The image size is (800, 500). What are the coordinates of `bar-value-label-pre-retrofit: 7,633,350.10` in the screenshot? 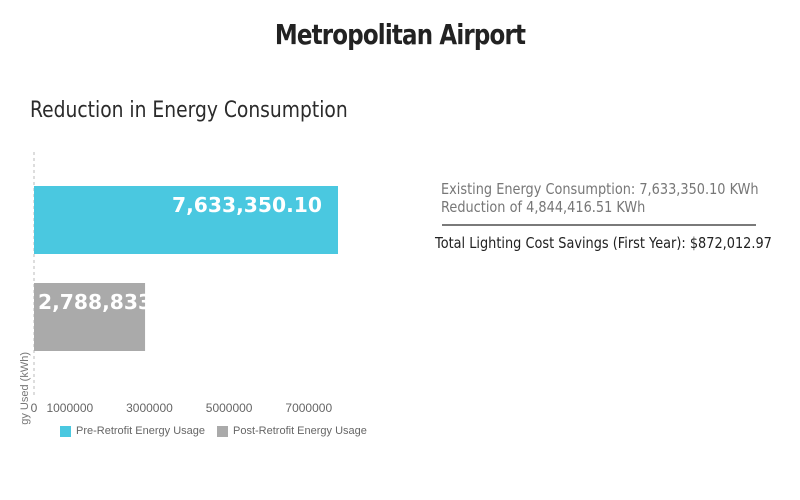 It's located at (247, 205).